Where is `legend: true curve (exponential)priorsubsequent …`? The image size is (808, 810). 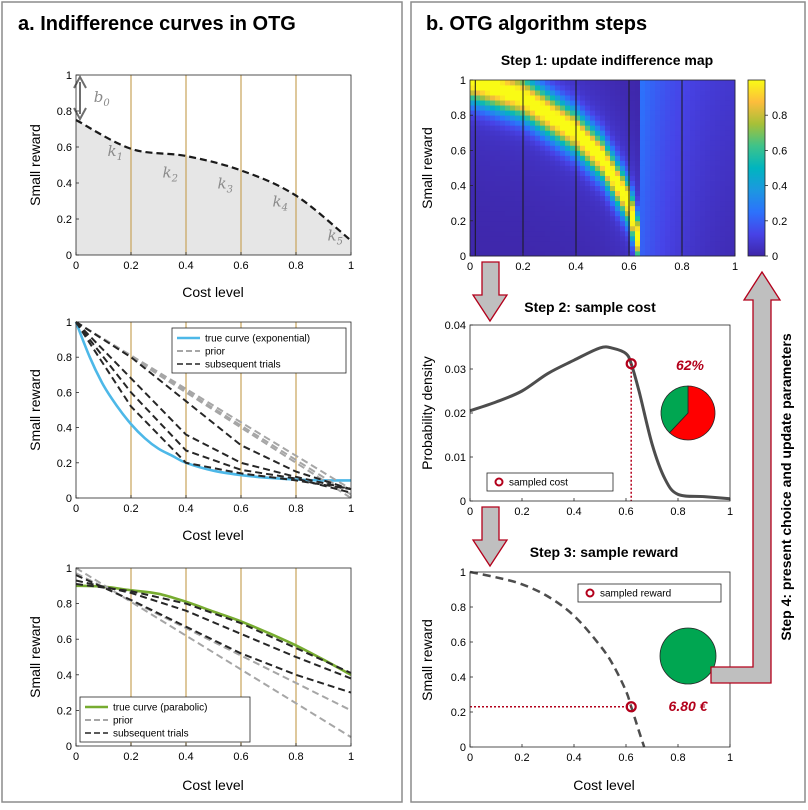
legend: true curve (exponential)priorsubsequent … is located at coordinates (259, 350).